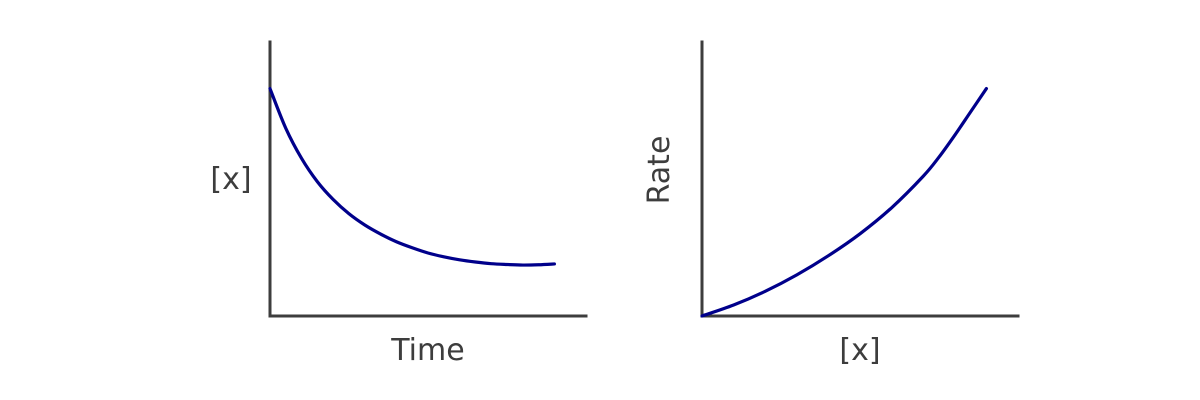 This screenshot has height=400, width=1200. Describe the element at coordinates (659, 170) in the screenshot. I see `right-y-axis-label: Rate` at that location.